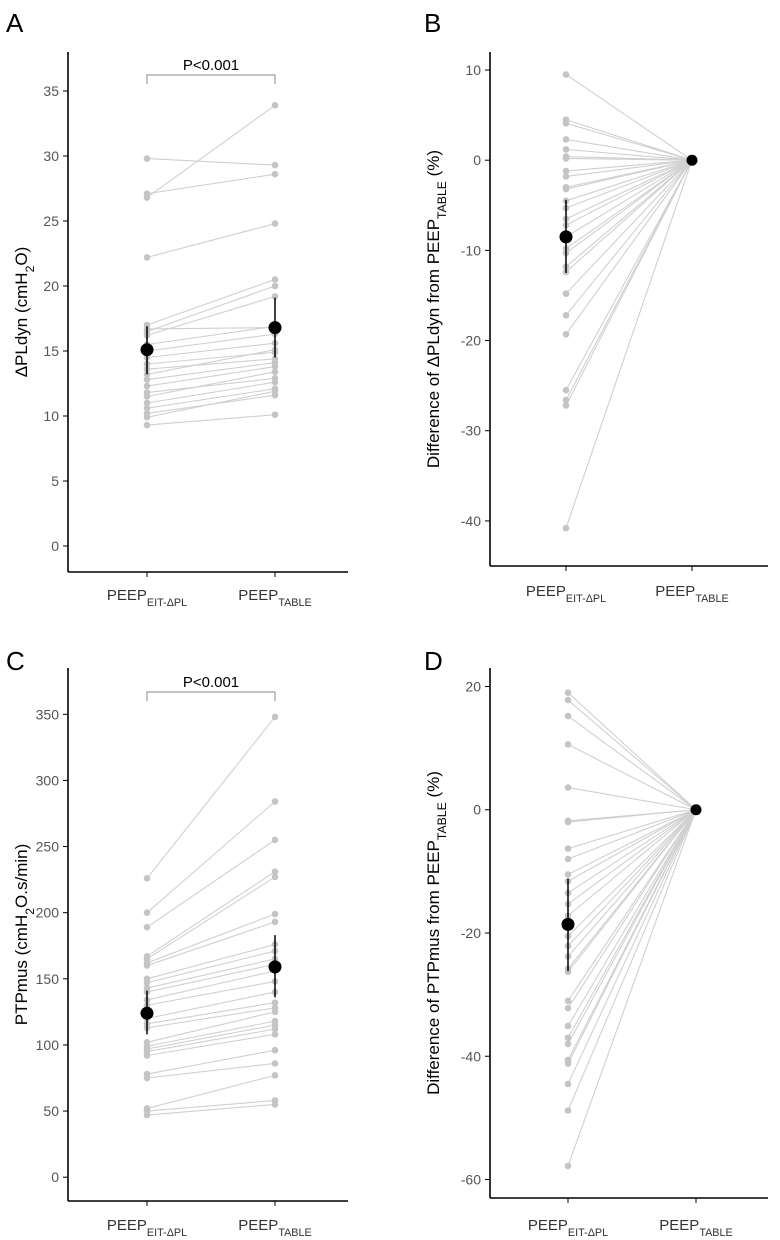 Image resolution: width=780 pixels, height=1240 pixels. I want to click on y-axis-label-part: PTPmus (cmH, so click(21, 970).